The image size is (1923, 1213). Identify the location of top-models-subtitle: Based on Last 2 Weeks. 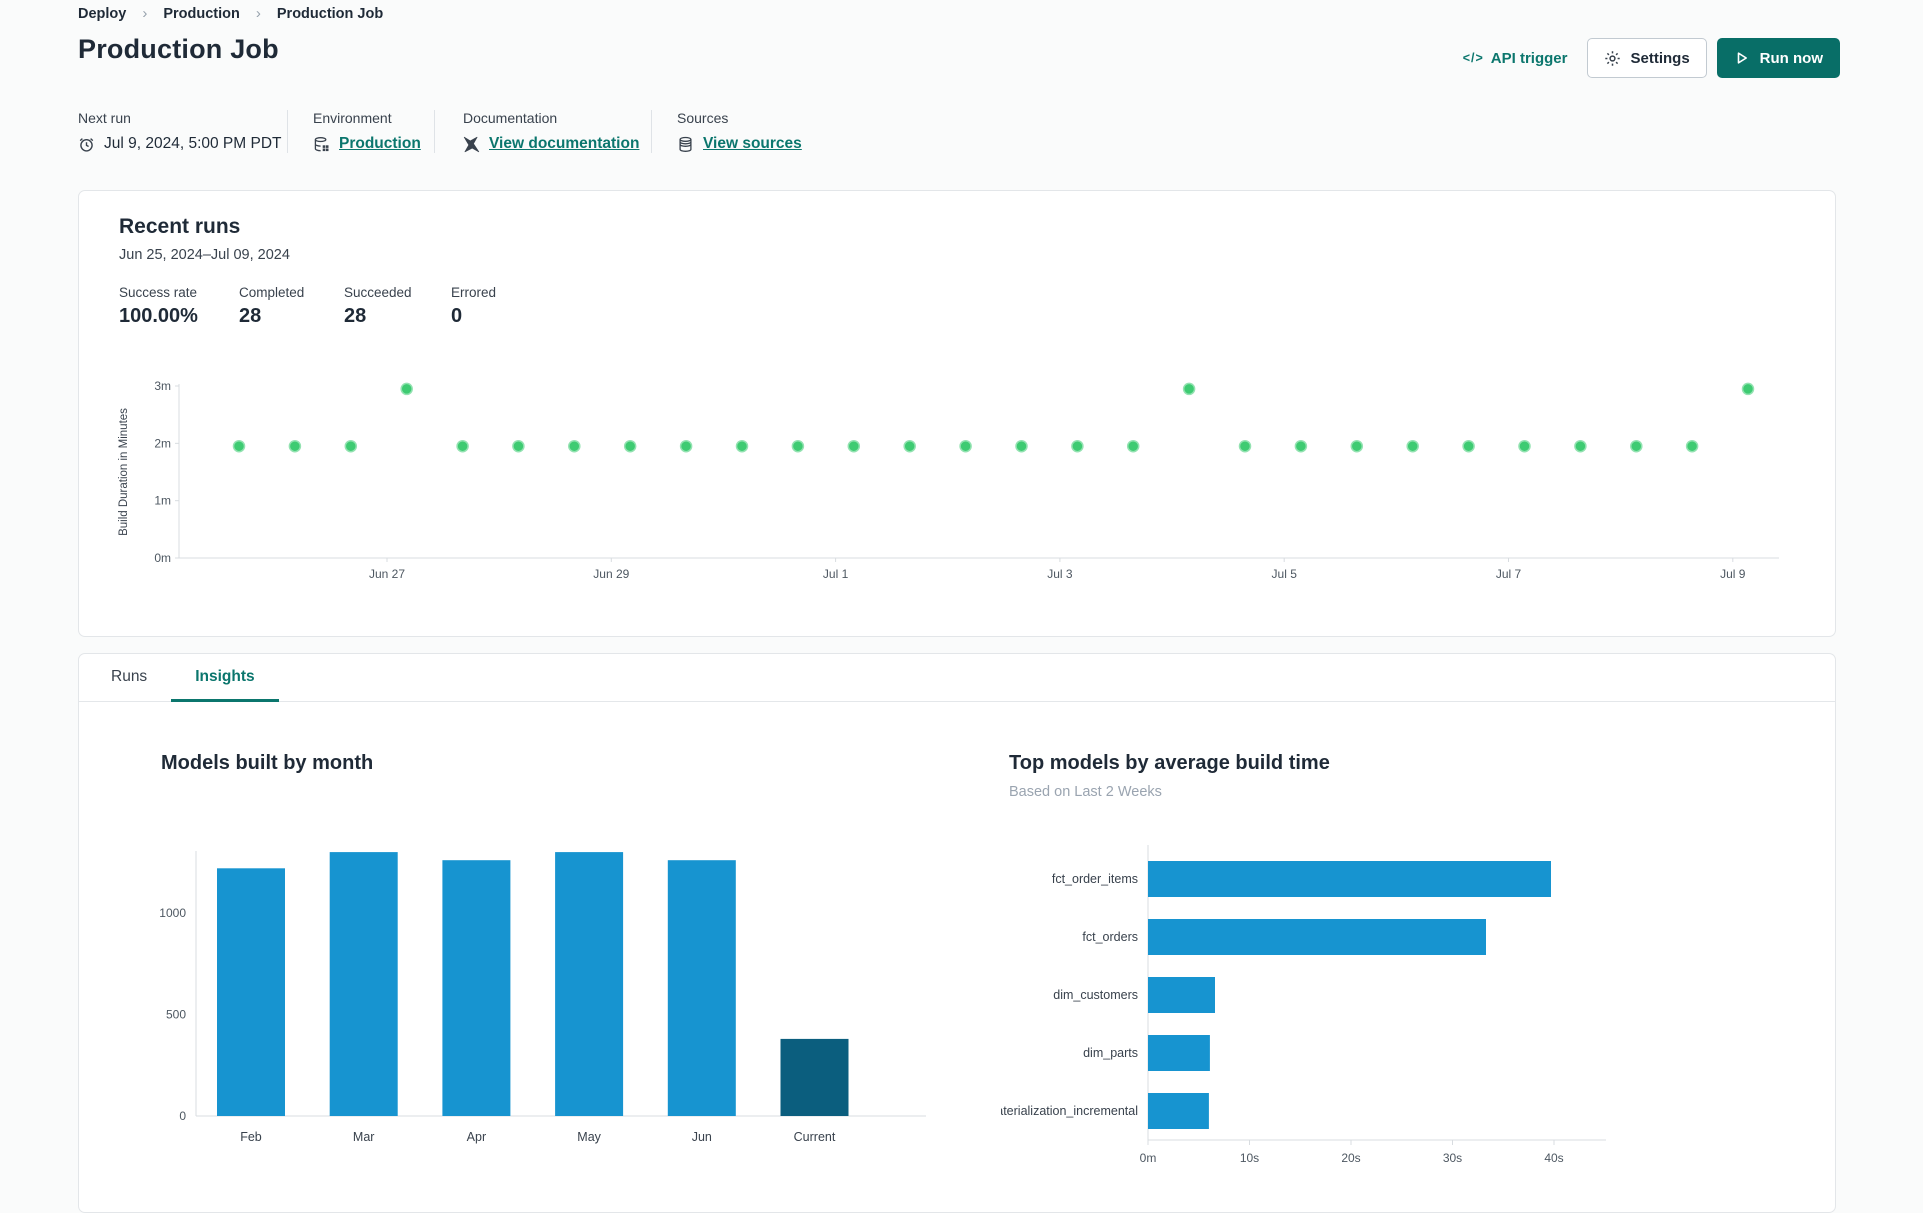
(1085, 792).